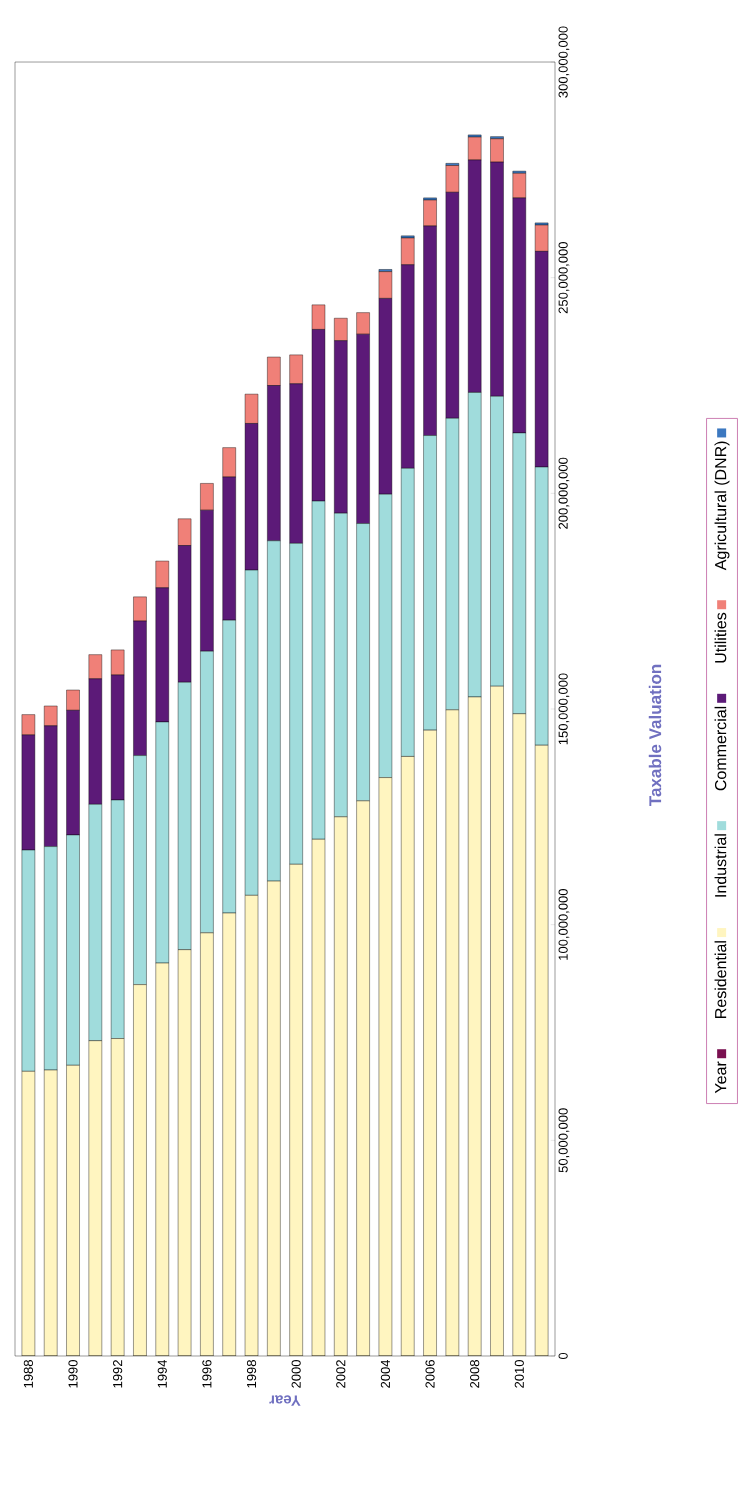 This screenshot has width=747, height=1501. I want to click on legend-label: Year, so click(721, 1077).